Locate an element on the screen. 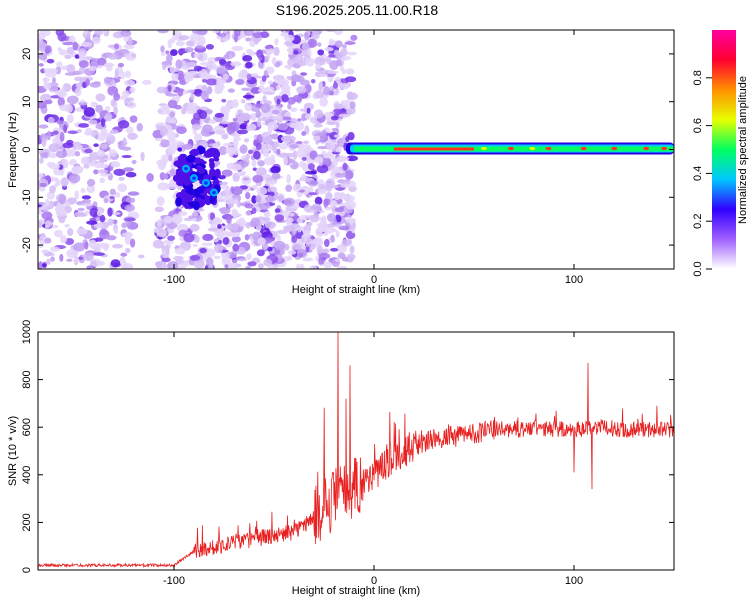 This screenshot has width=750, height=600. spectrogram-x-tick-label: -100 is located at coordinates (174, 280).